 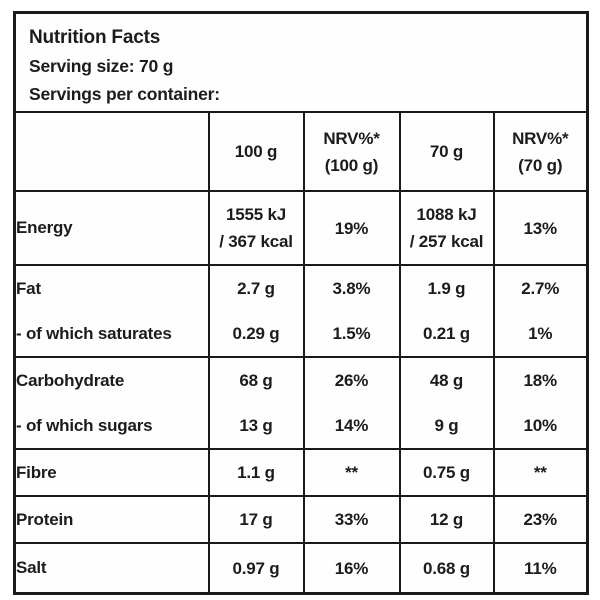 I want to click on column-header-row: 100 g NRV%* (100 g) 70 g NRV%* (70 g), so click(x=301, y=151).